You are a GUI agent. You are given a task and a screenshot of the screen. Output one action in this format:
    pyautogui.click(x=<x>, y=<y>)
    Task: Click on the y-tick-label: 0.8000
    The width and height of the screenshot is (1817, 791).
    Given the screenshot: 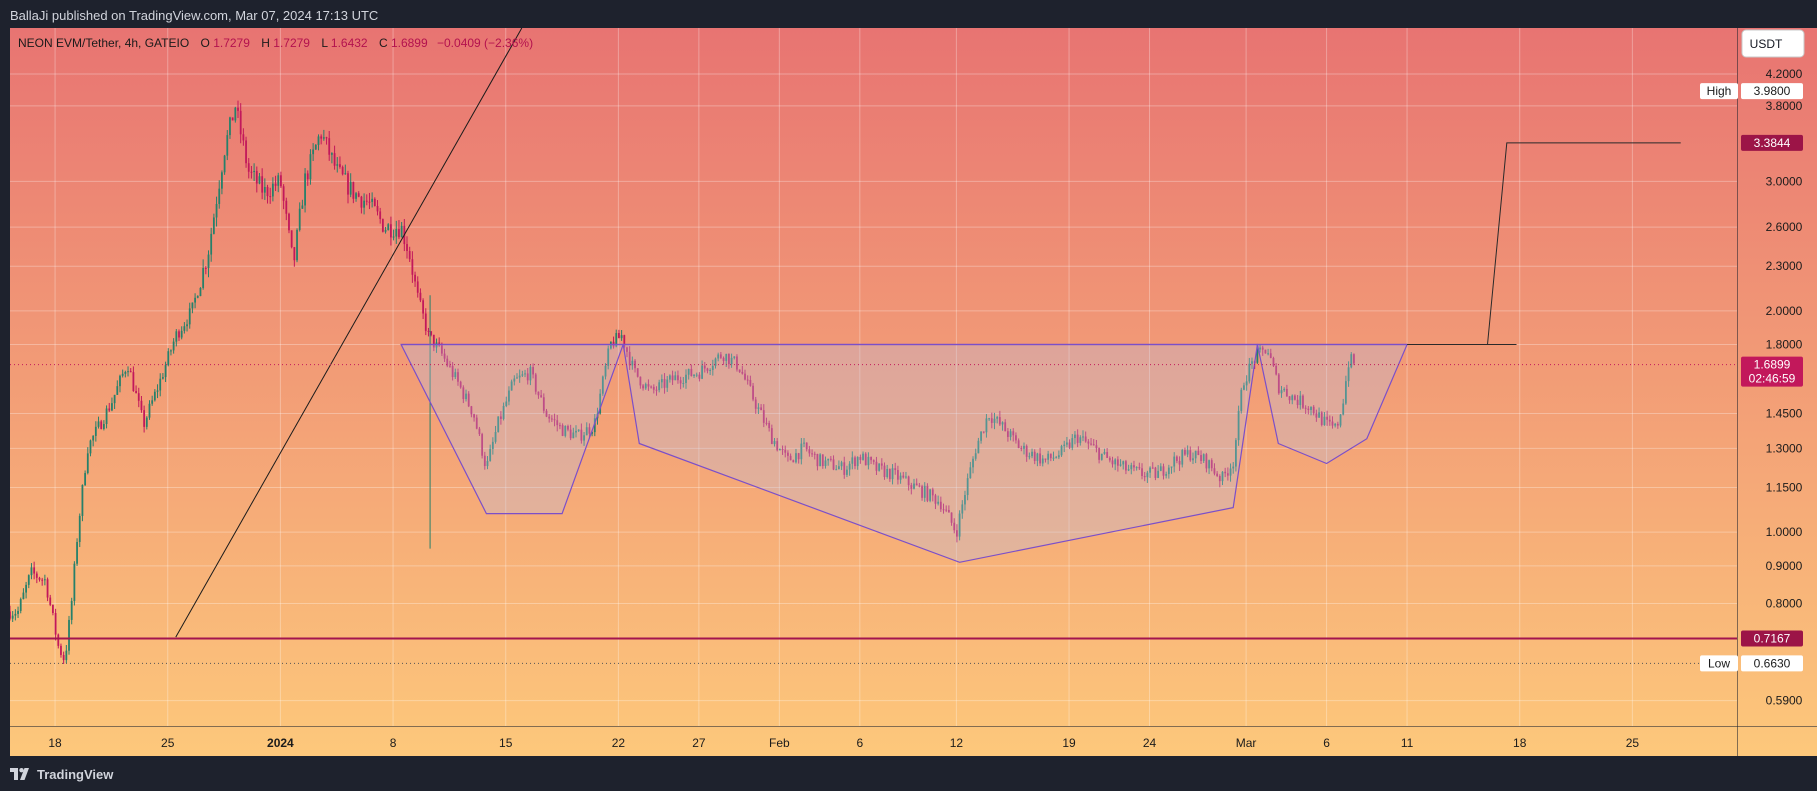 What is the action you would take?
    pyautogui.click(x=1784, y=603)
    